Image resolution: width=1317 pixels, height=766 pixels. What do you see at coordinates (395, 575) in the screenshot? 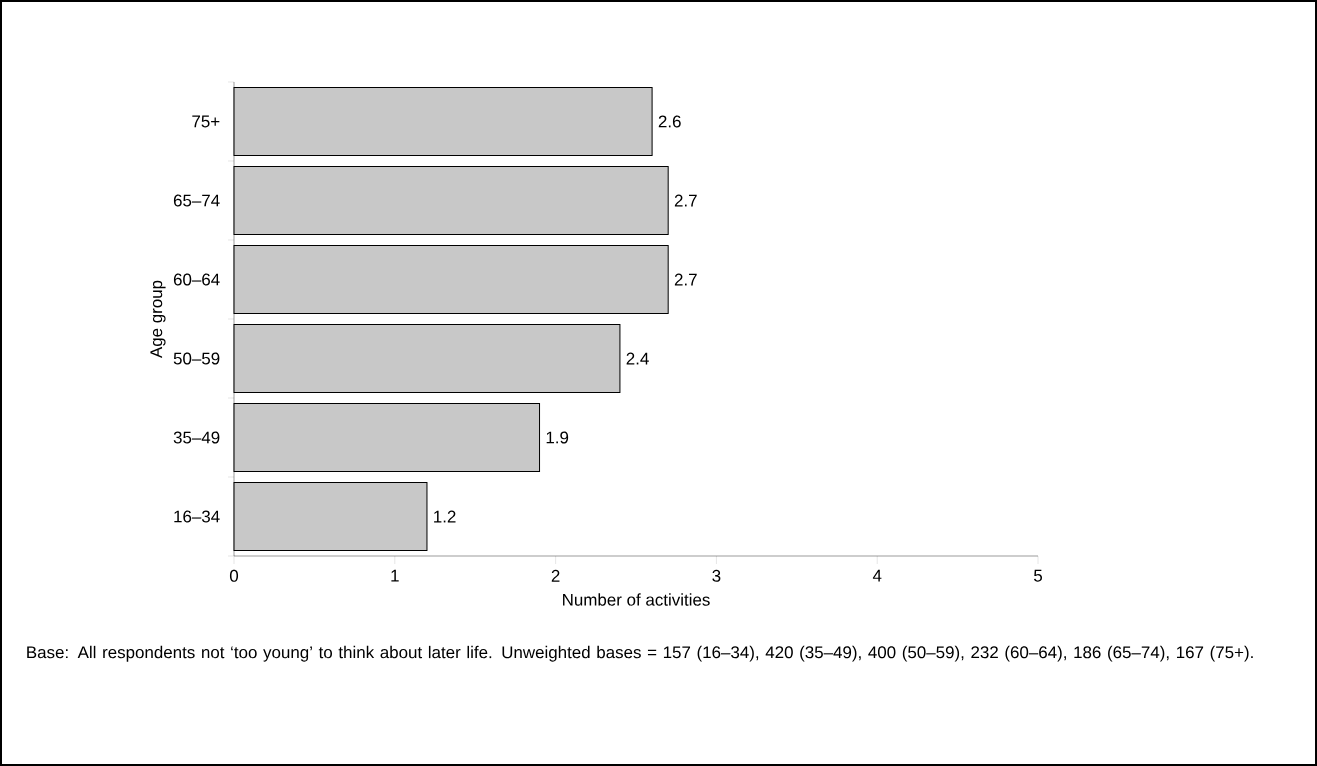
I see `x-tick-label: 1` at bounding box center [395, 575].